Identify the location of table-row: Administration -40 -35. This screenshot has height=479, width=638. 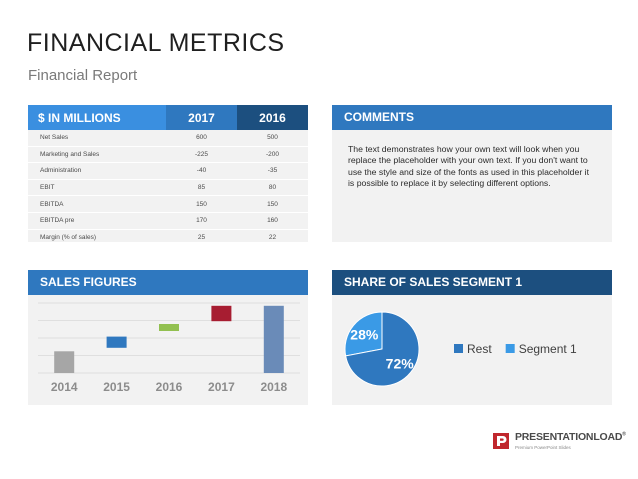
(168, 171).